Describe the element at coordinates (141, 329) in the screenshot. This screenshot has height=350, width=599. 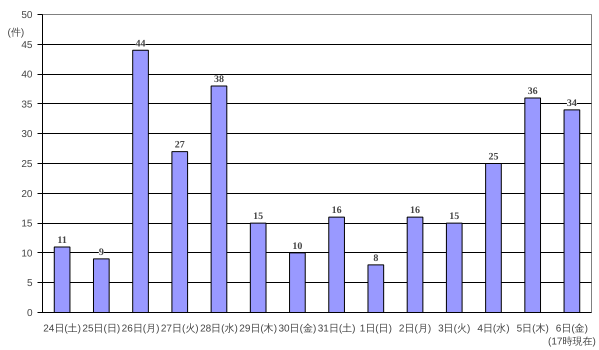
I see `x-tick-label: 26日(月)` at that location.